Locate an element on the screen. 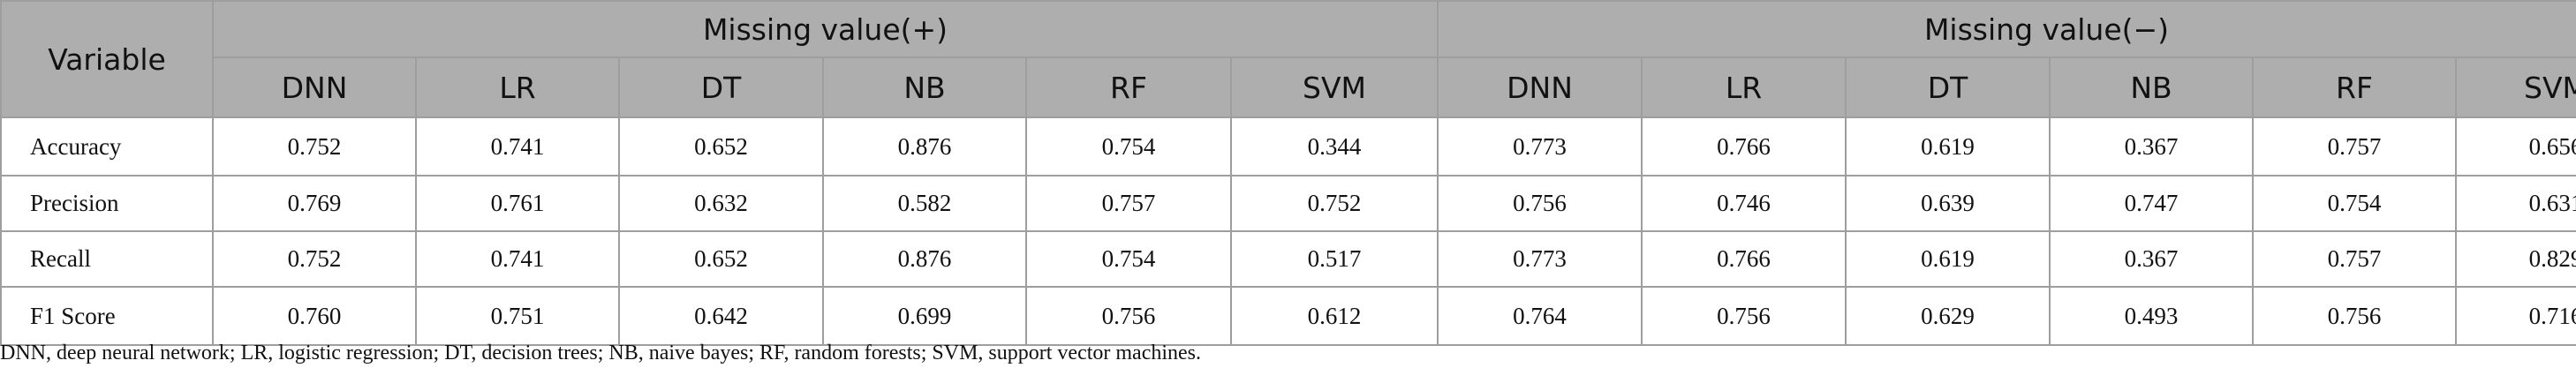 The image size is (2576, 383). row-label: F1 Score is located at coordinates (107, 316).